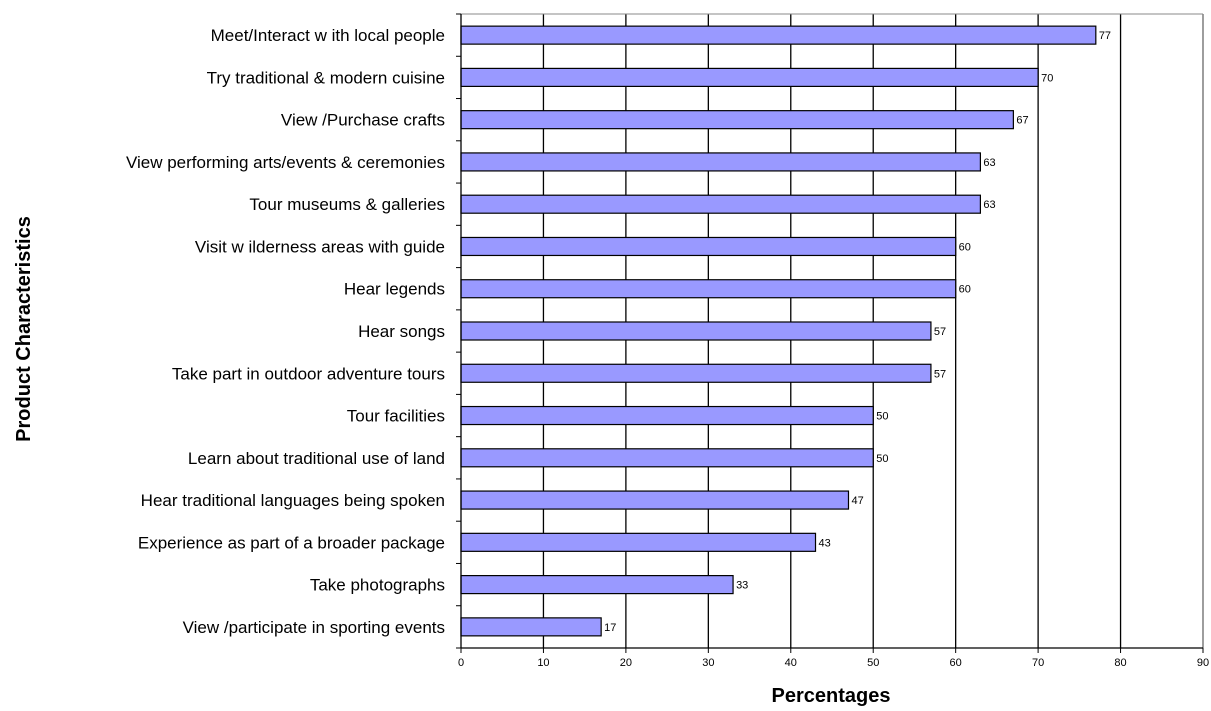 This screenshot has height=711, width=1211. I want to click on x-tick-label-20: 20, so click(626, 663).